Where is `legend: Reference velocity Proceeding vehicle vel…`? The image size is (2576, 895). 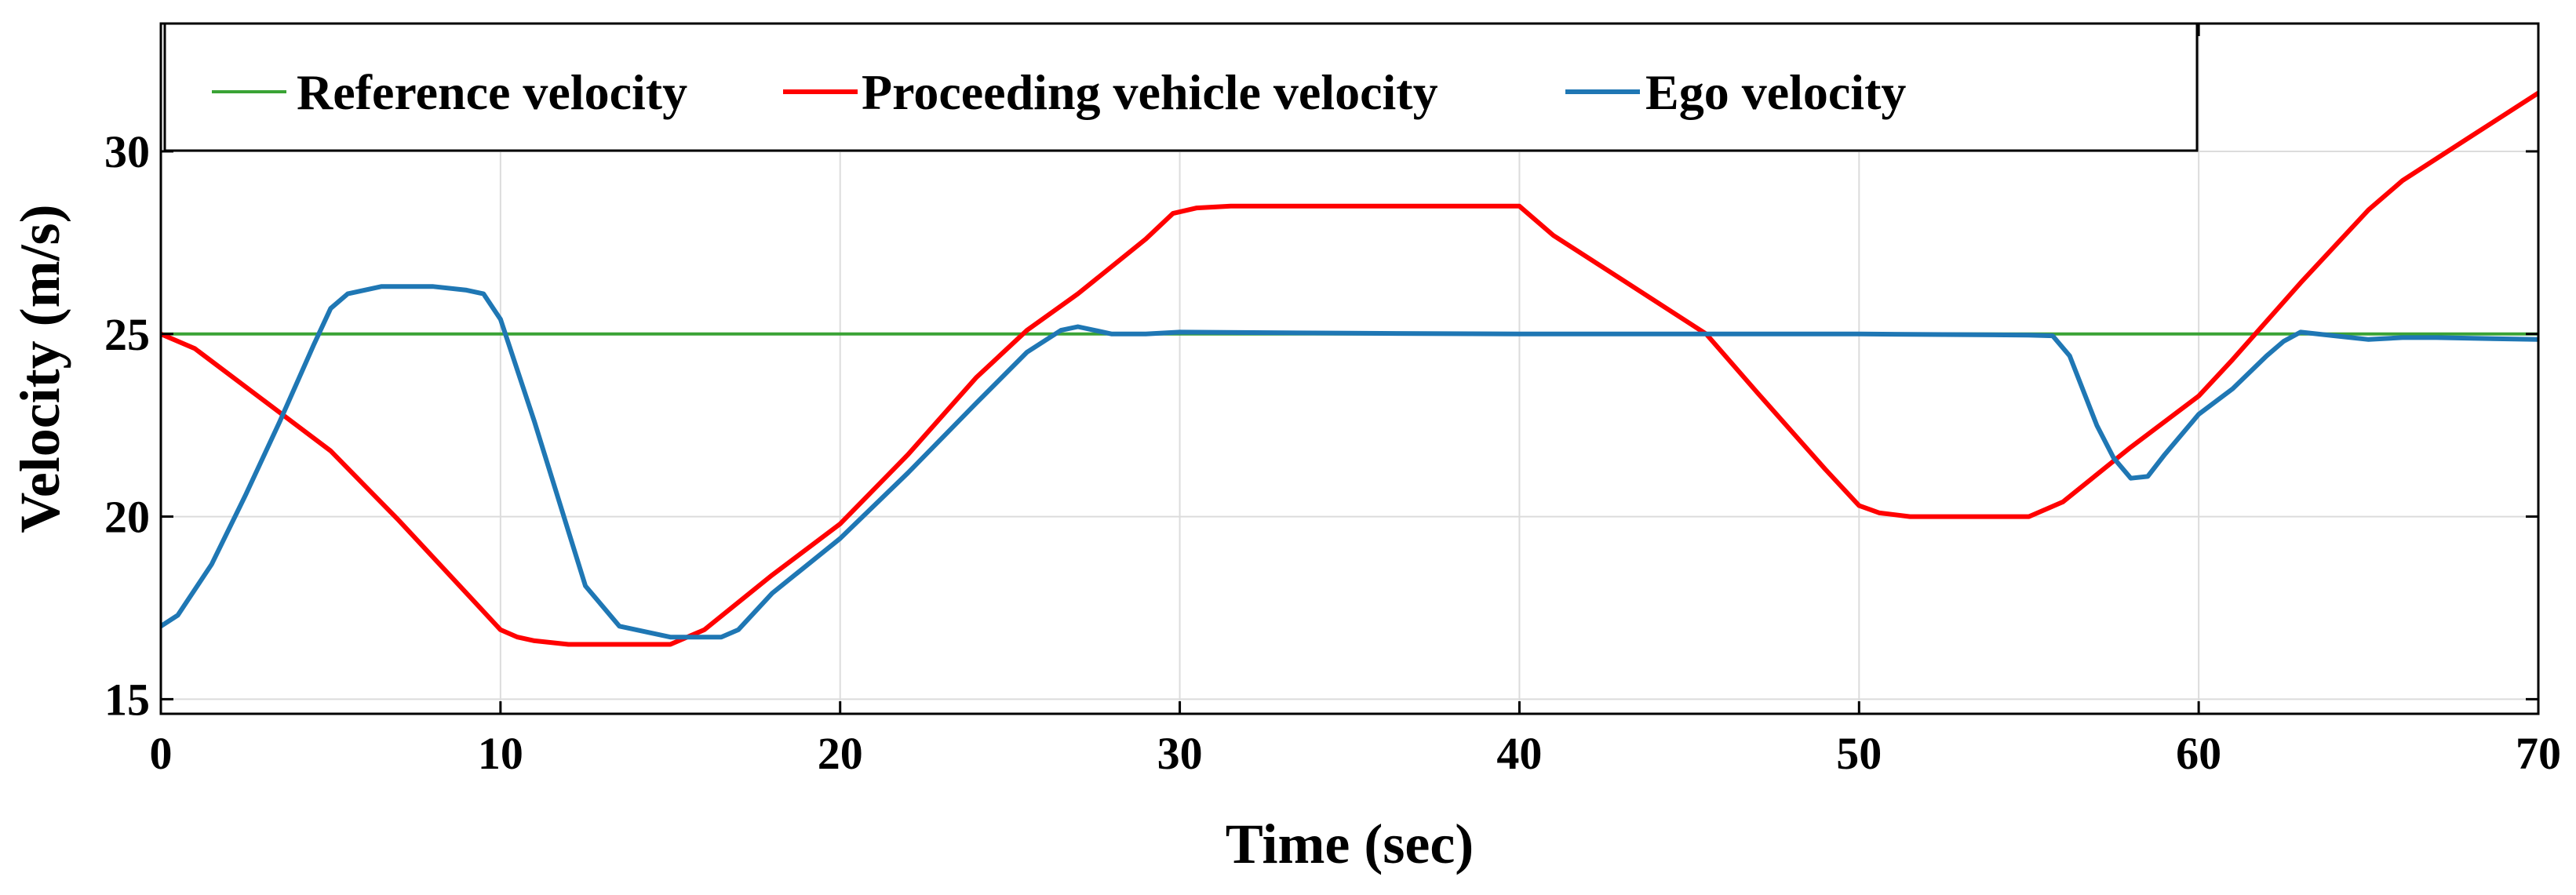
legend: Reference velocity Proceeding vehicle vel… is located at coordinates (1181, 87).